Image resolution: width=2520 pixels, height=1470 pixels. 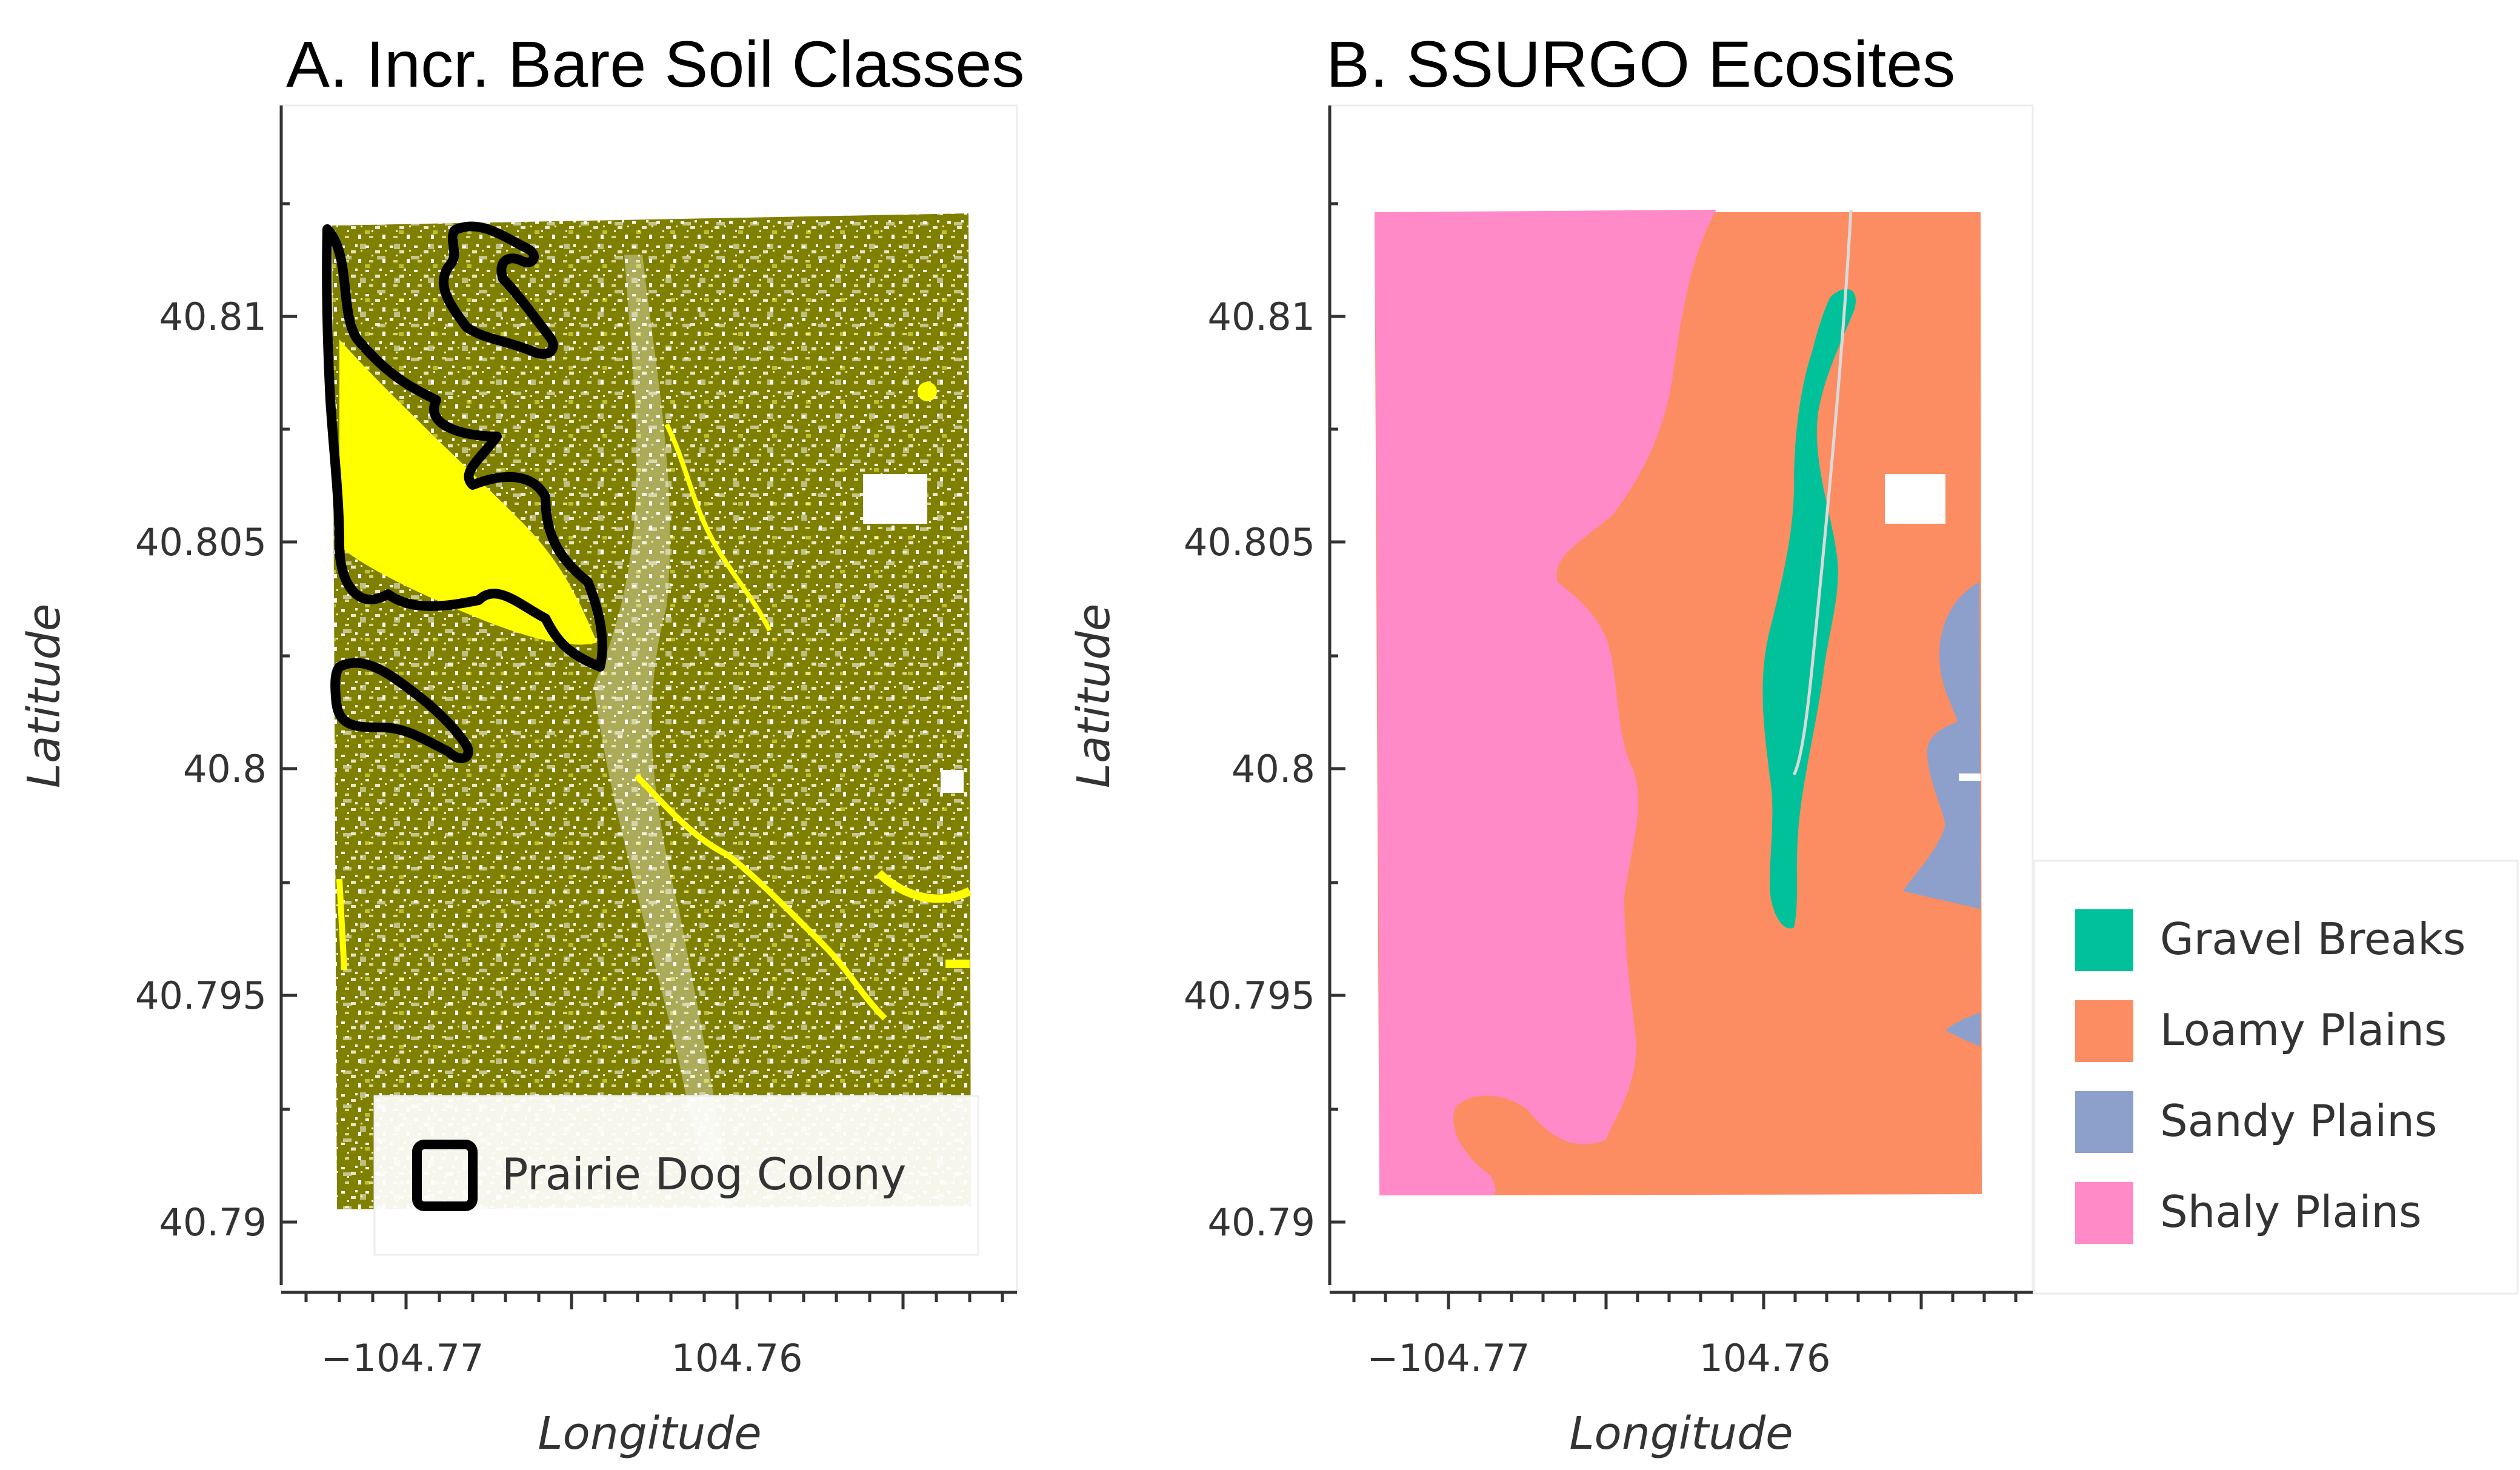 I want to click on legend-swatch-gravel-breaks, so click(x=2104, y=940).